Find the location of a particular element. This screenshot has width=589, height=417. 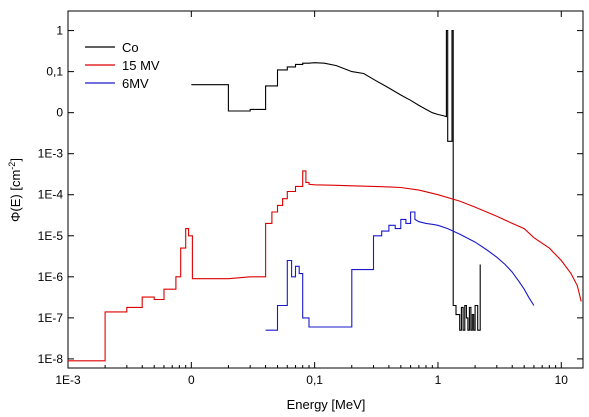

y-tick-label-6: 0 is located at coordinates (59, 113).